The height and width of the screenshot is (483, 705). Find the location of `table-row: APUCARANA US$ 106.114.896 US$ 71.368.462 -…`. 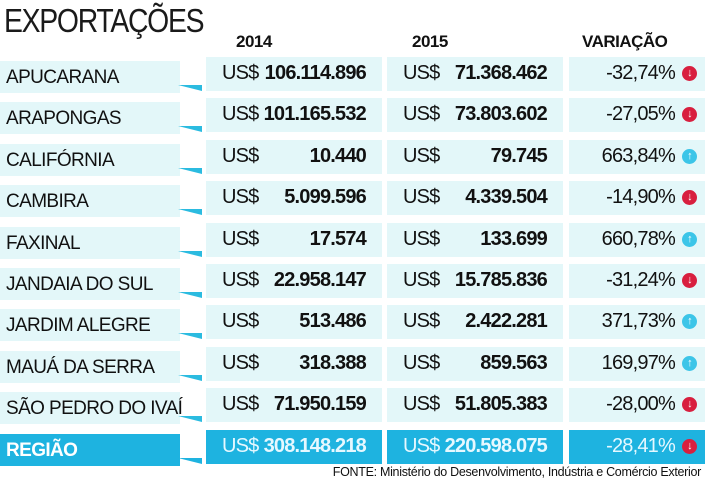

table-row: APUCARANA US$ 106.114.896 US$ 71.368.462 -… is located at coordinates (352, 75).